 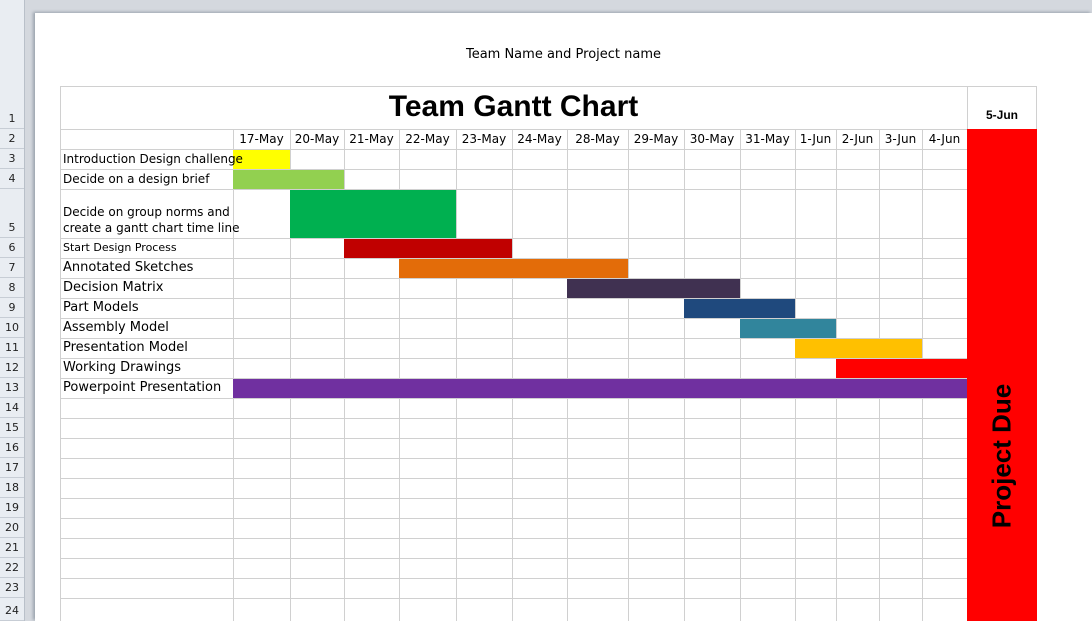 What do you see at coordinates (12, 508) in the screenshot?
I see `row-number: 19` at bounding box center [12, 508].